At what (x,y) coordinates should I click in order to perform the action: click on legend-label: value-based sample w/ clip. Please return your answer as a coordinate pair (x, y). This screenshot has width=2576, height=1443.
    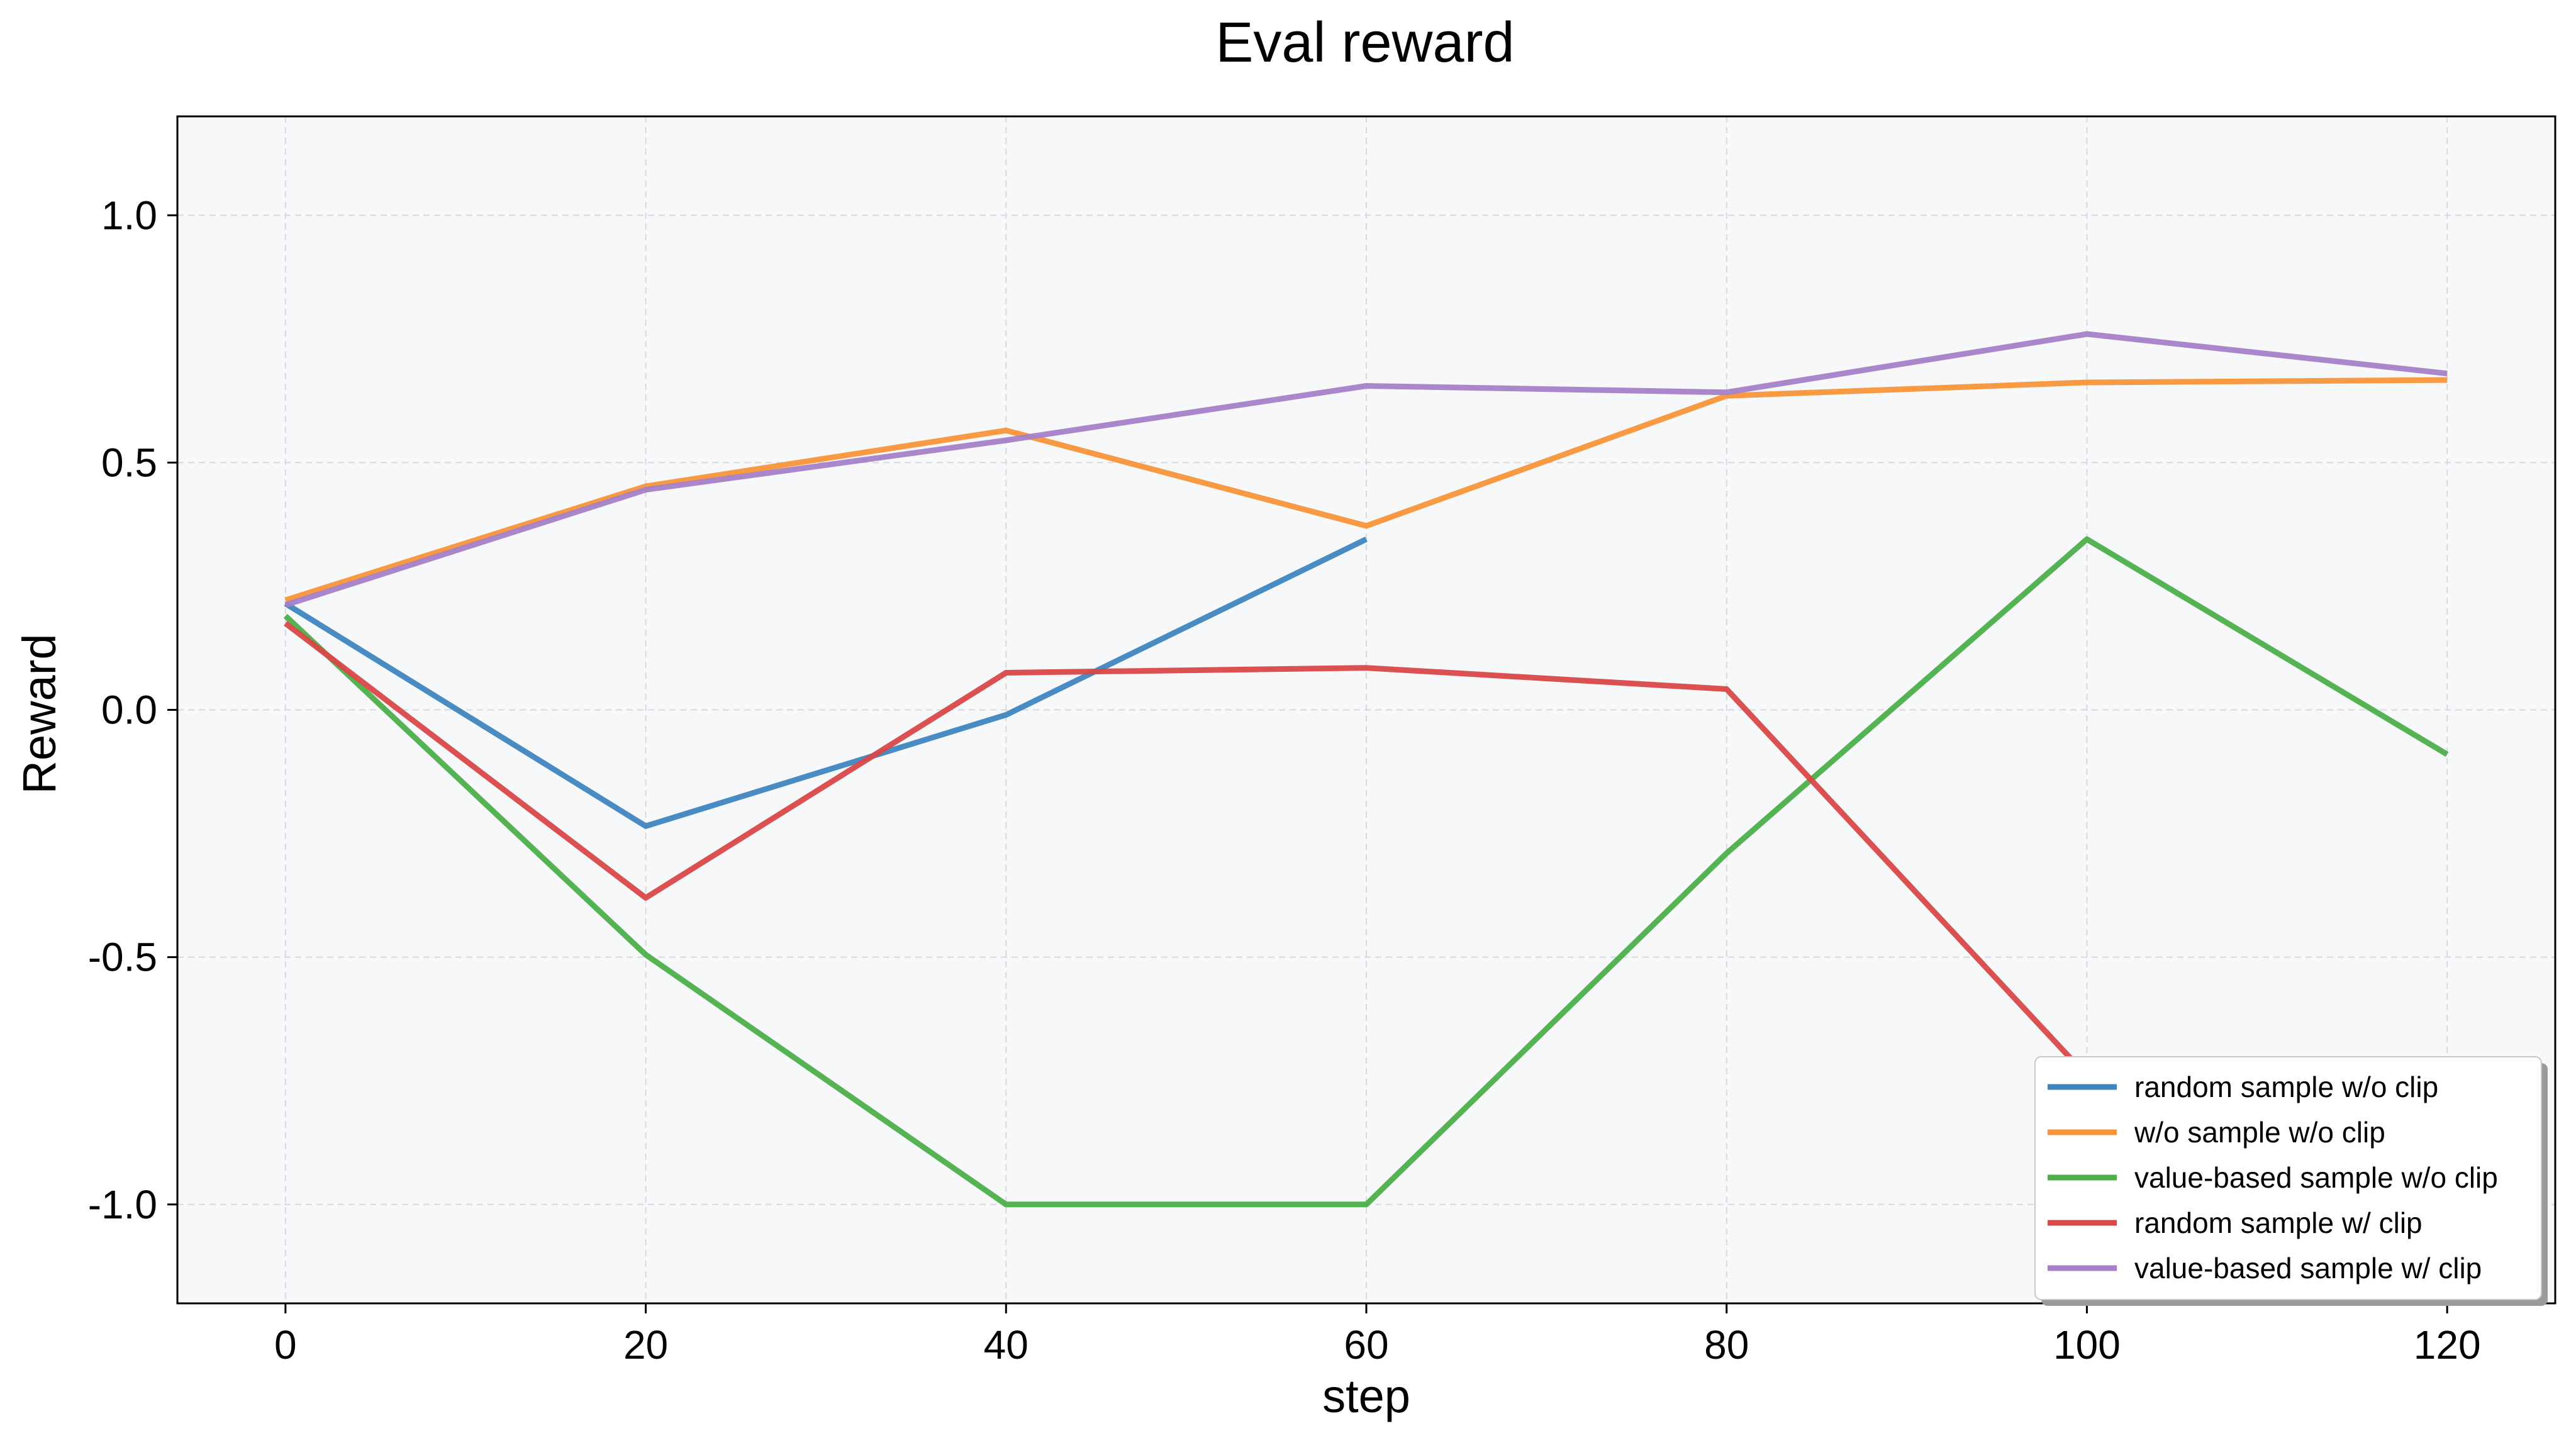
    Looking at the image, I should click on (2308, 1268).